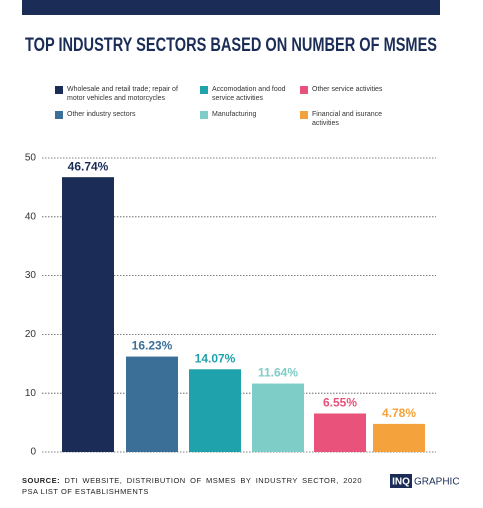 This screenshot has width=483, height=508. What do you see at coordinates (347, 119) in the screenshot?
I see `legend-label: Financial and isurance activities` at bounding box center [347, 119].